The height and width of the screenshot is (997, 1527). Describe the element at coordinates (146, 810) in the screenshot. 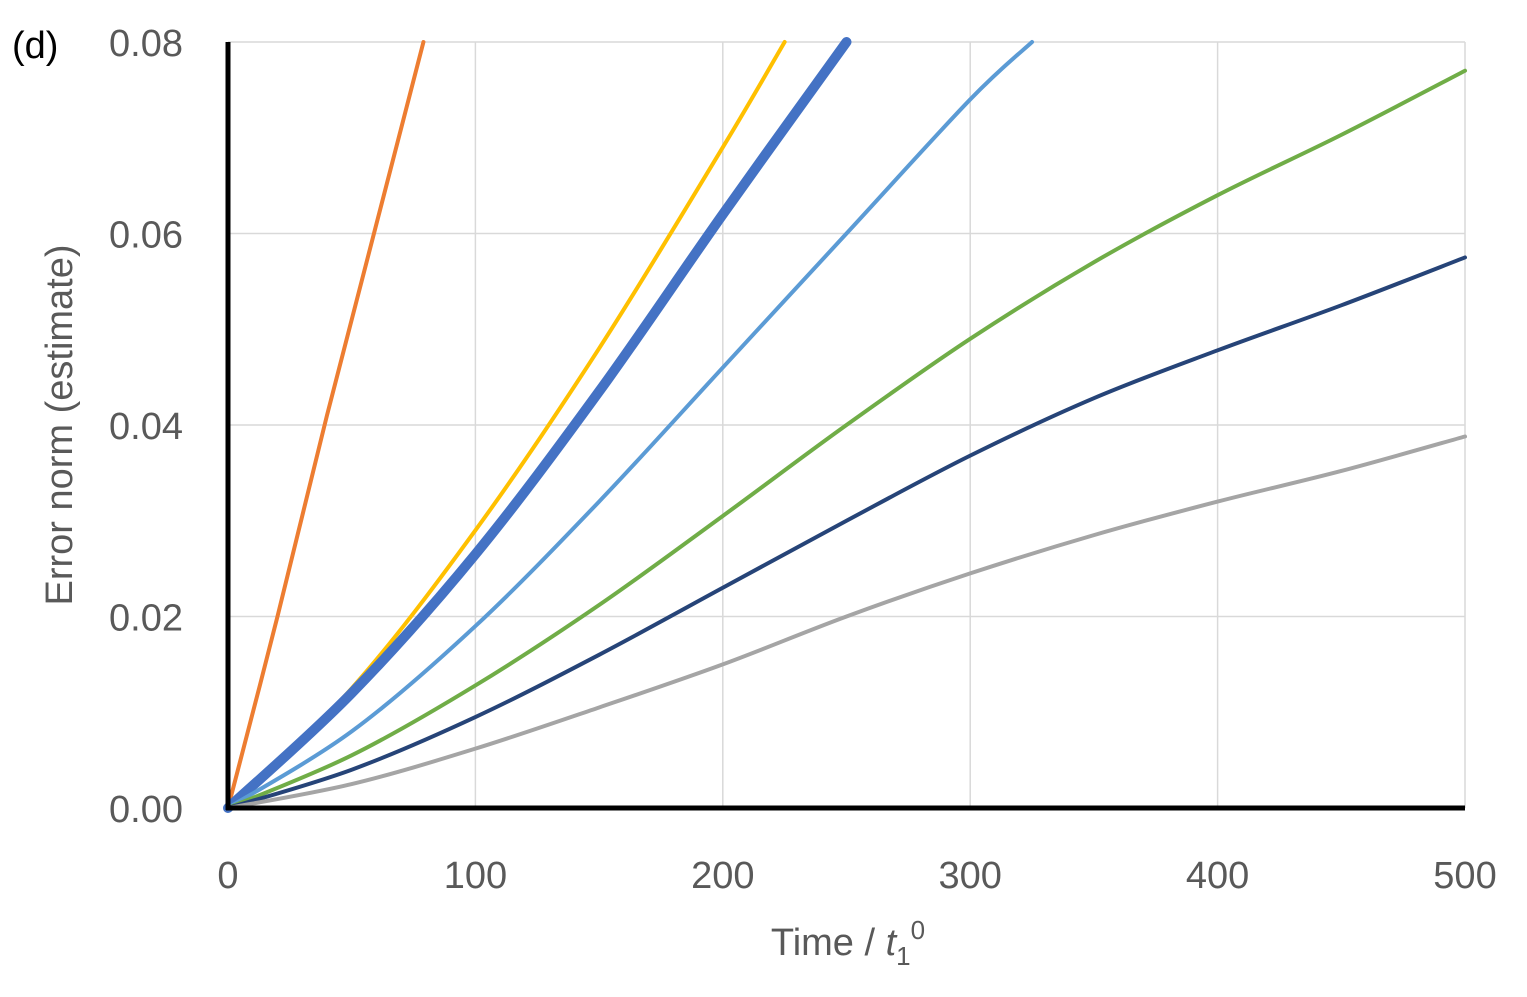

I see `y-tick-label-0: 0.00` at that location.